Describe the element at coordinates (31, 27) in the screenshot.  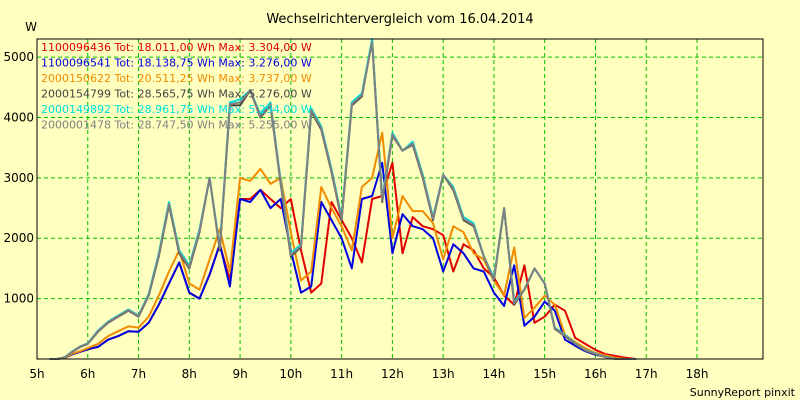
I see `y-axis-label: W` at that location.